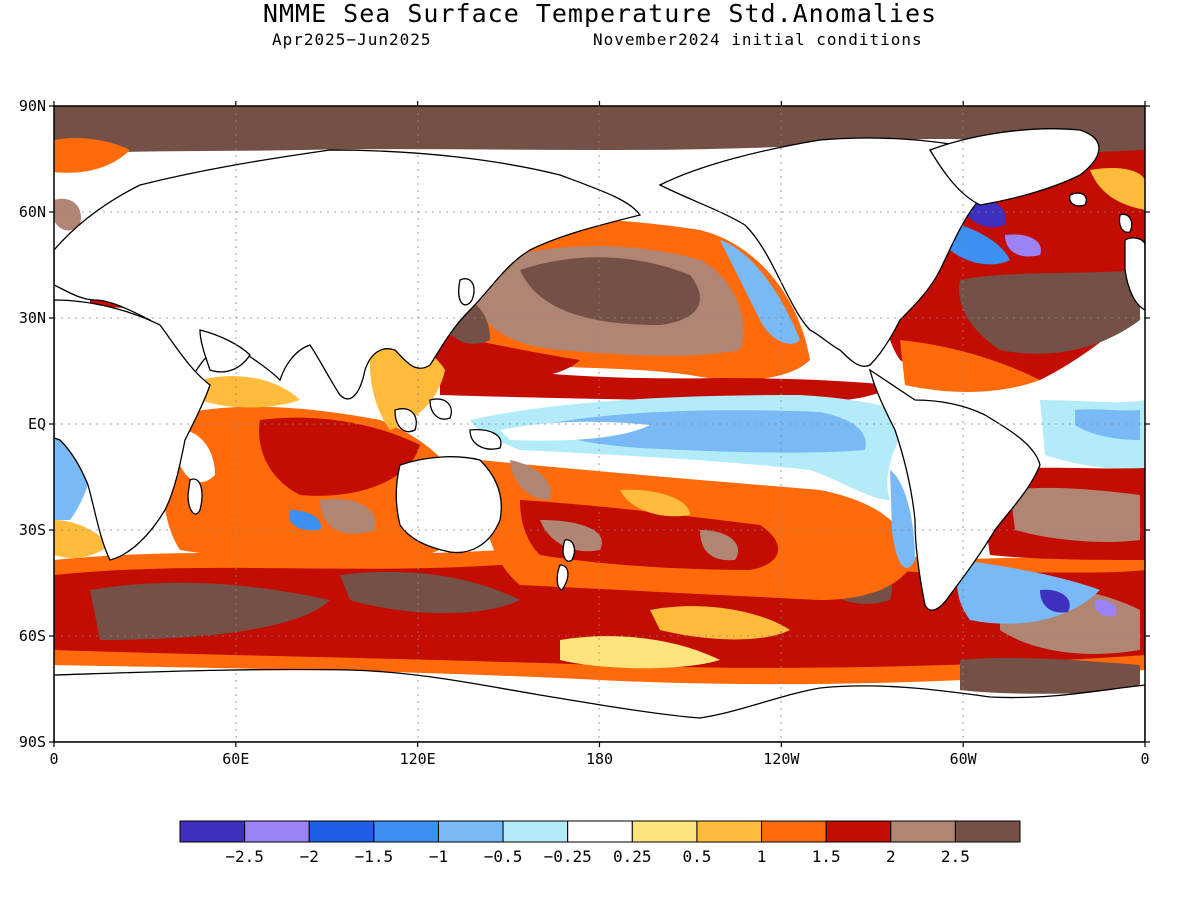 Image resolution: width=1200 pixels, height=900 pixels. I want to click on lat-tick-label: 60N, so click(32, 212).